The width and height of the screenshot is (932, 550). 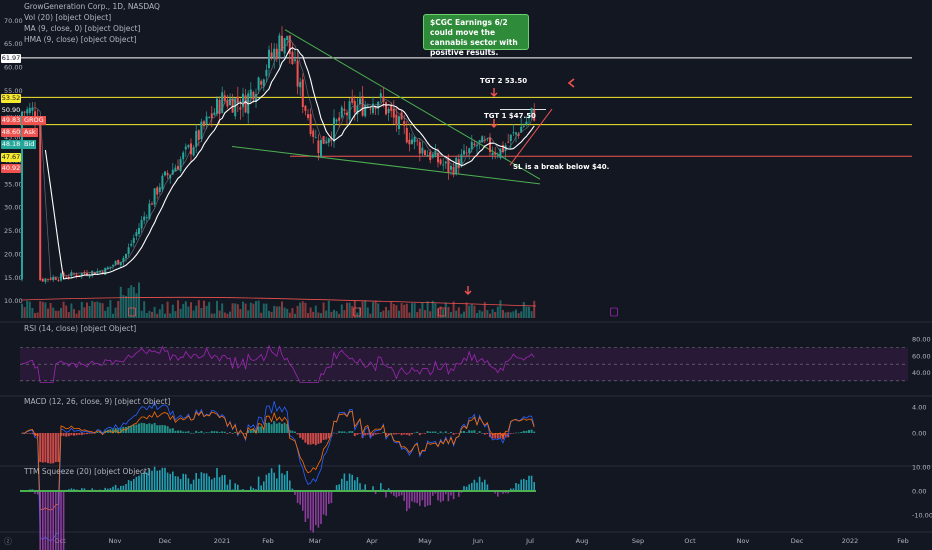 What do you see at coordinates (8, 541) in the screenshot?
I see `tradingview-logo-icon: ⓩ` at bounding box center [8, 541].